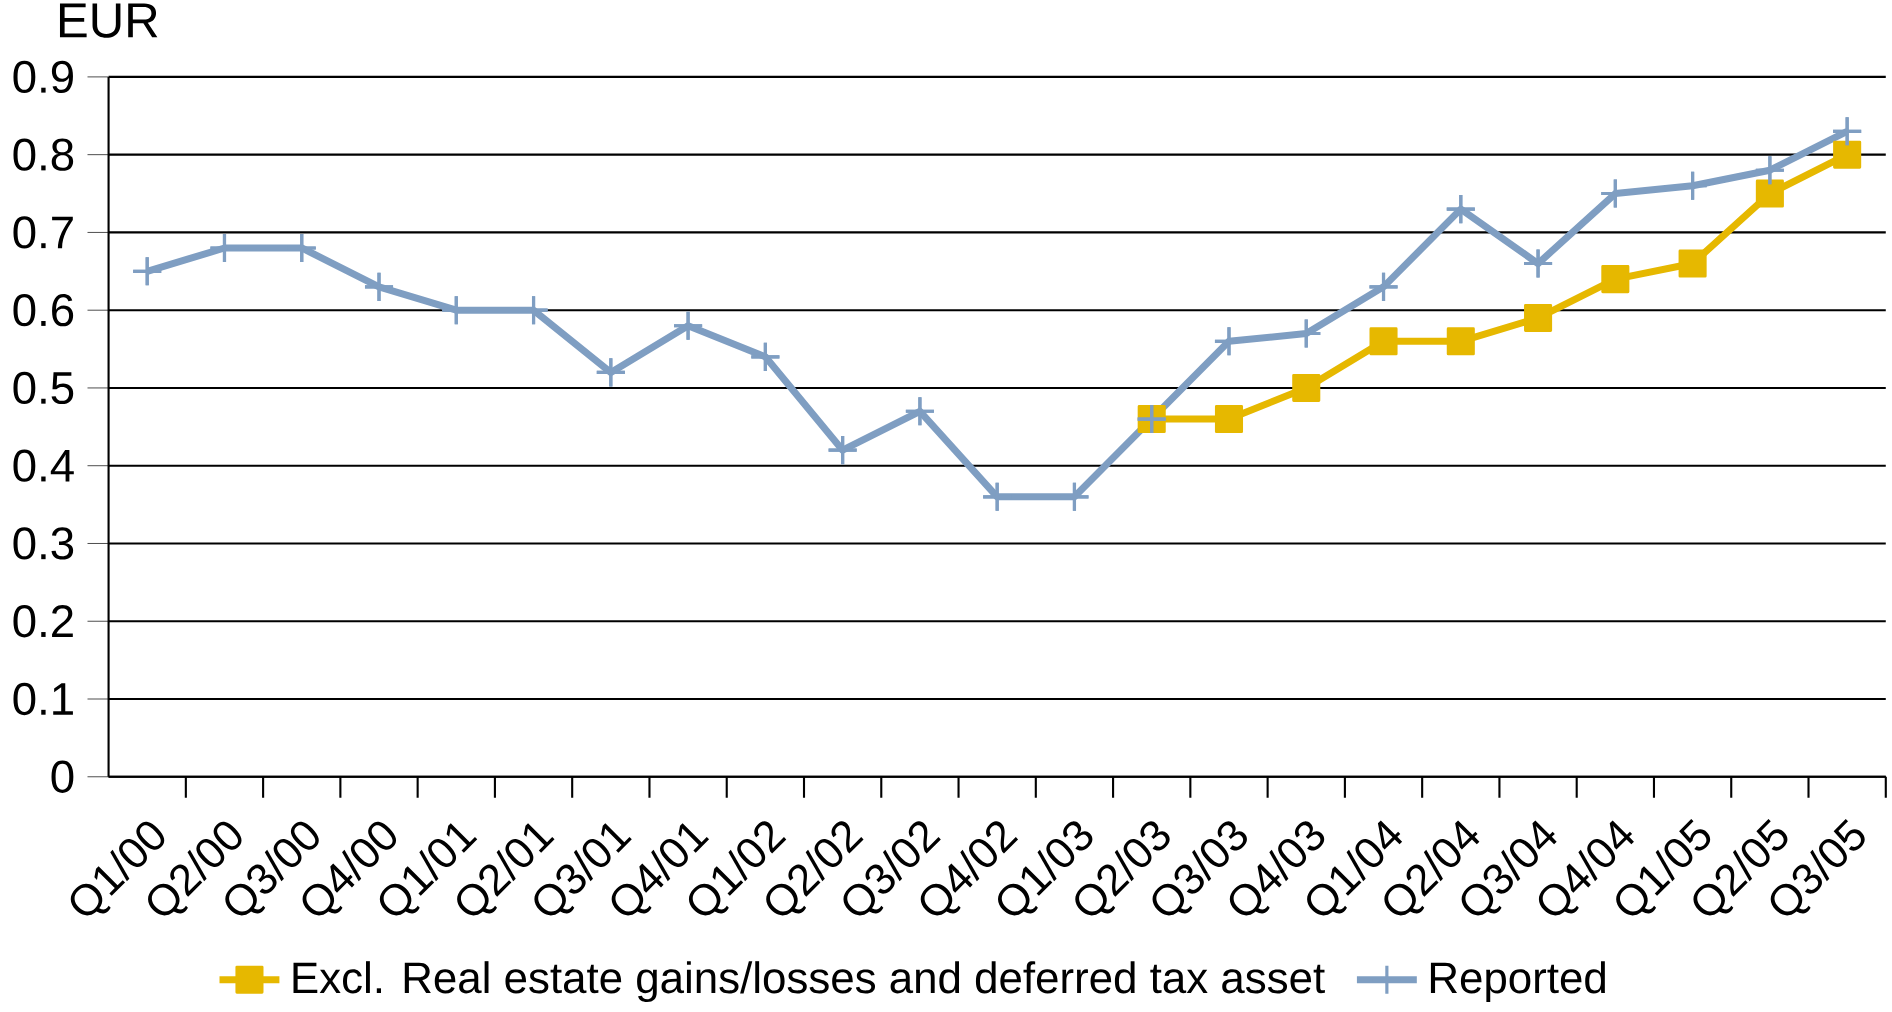 This screenshot has width=1892, height=1012. What do you see at coordinates (43, 465) in the screenshot?
I see `y-tick-label: 0.4` at bounding box center [43, 465].